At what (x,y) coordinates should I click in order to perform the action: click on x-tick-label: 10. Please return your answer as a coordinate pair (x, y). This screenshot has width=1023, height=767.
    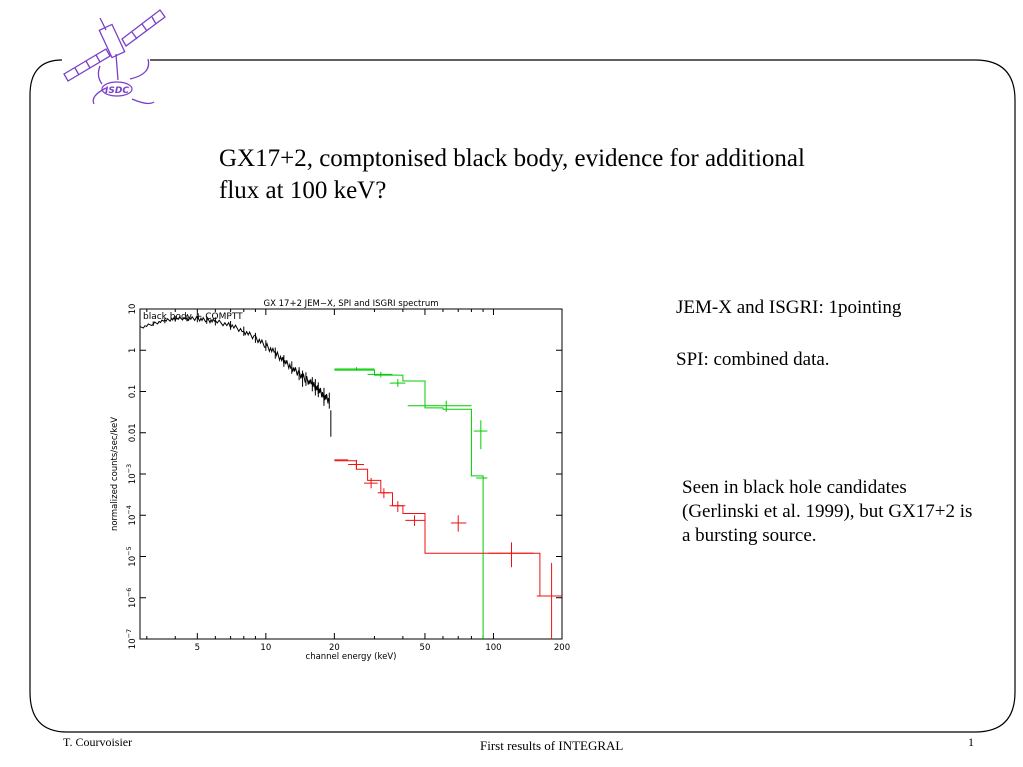
    Looking at the image, I should click on (265, 648).